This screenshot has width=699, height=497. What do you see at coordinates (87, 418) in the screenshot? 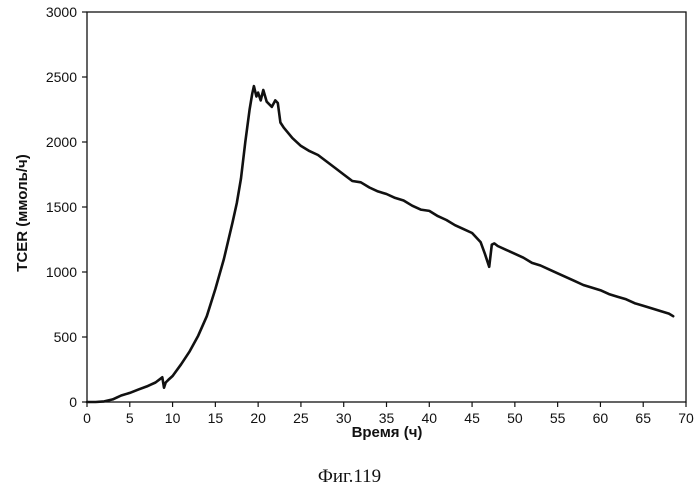
I see `x-tick-label: 0` at bounding box center [87, 418].